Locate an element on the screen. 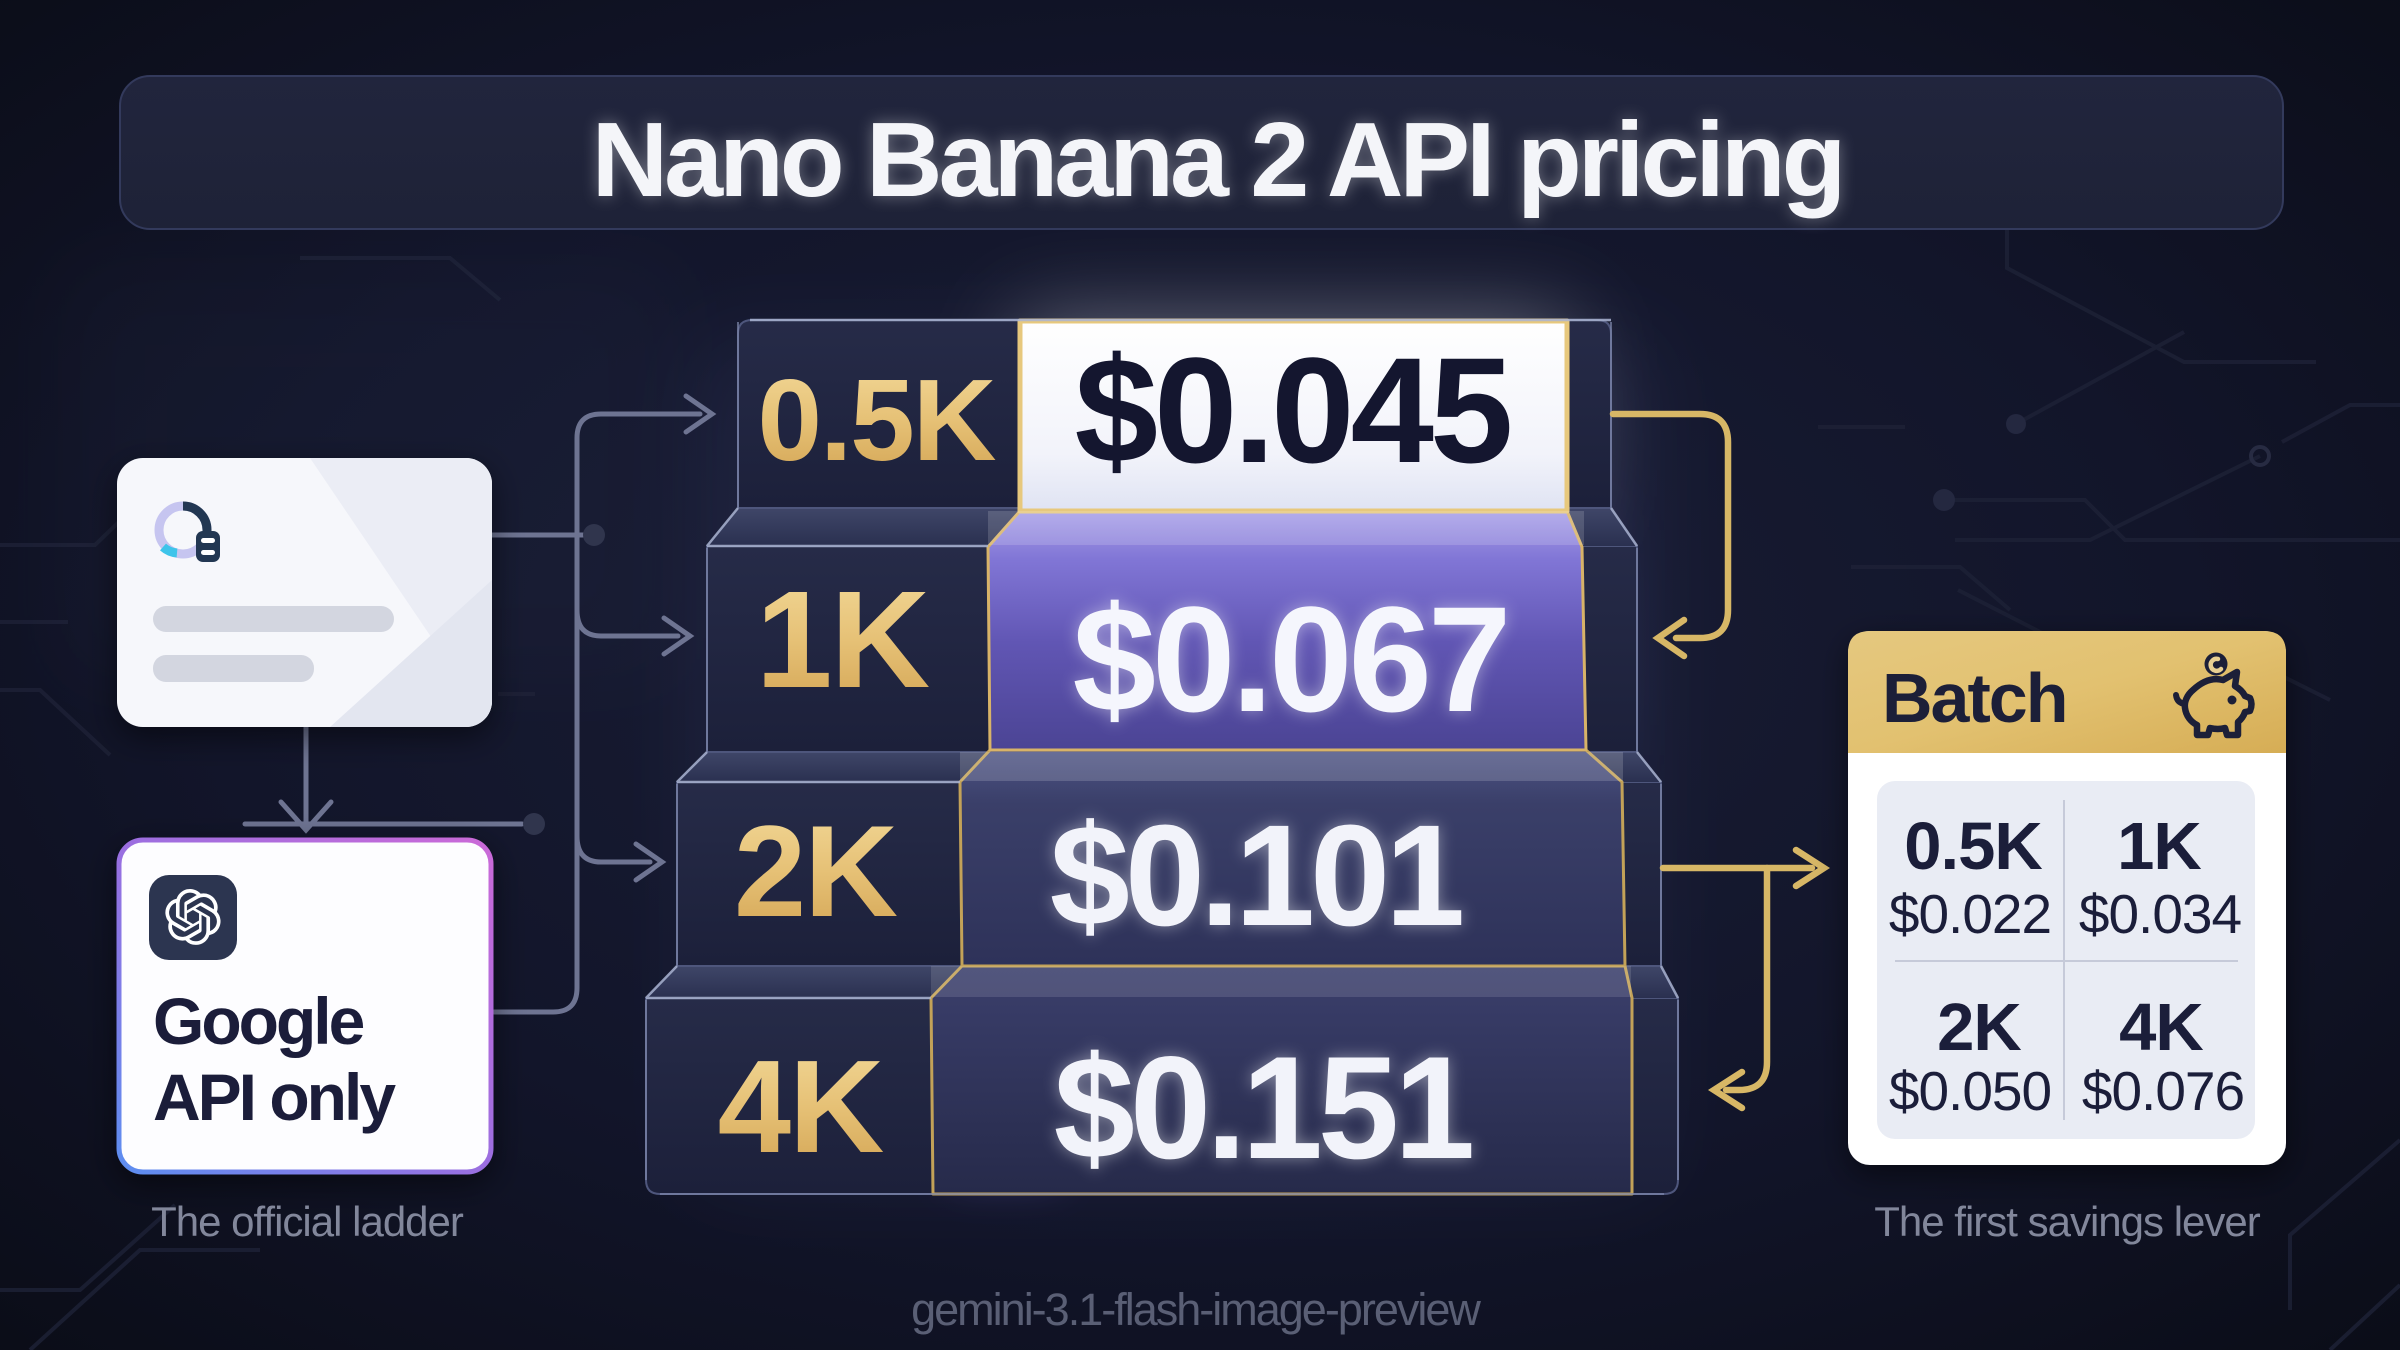 Image resolution: width=2400 pixels, height=1350 pixels. svg-text: The first savings lever is located at coordinates (2067, 1221).